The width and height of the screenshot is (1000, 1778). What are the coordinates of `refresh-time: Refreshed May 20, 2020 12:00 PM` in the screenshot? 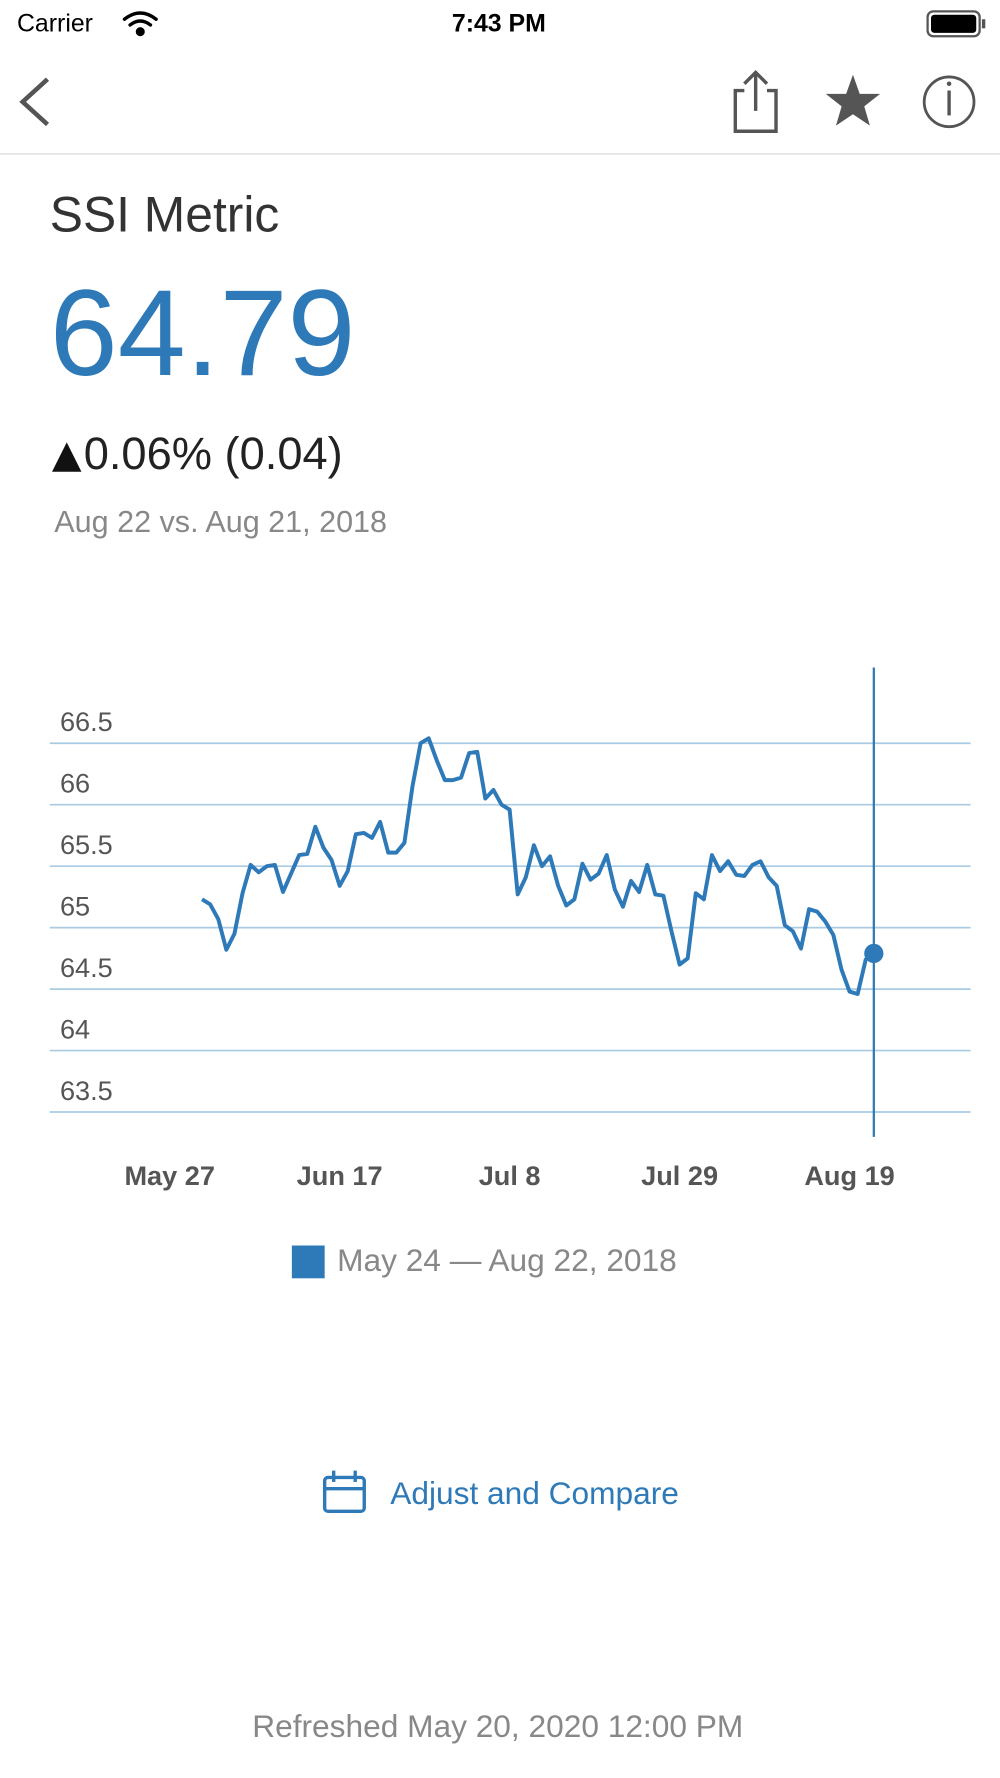 It's located at (497, 1726).